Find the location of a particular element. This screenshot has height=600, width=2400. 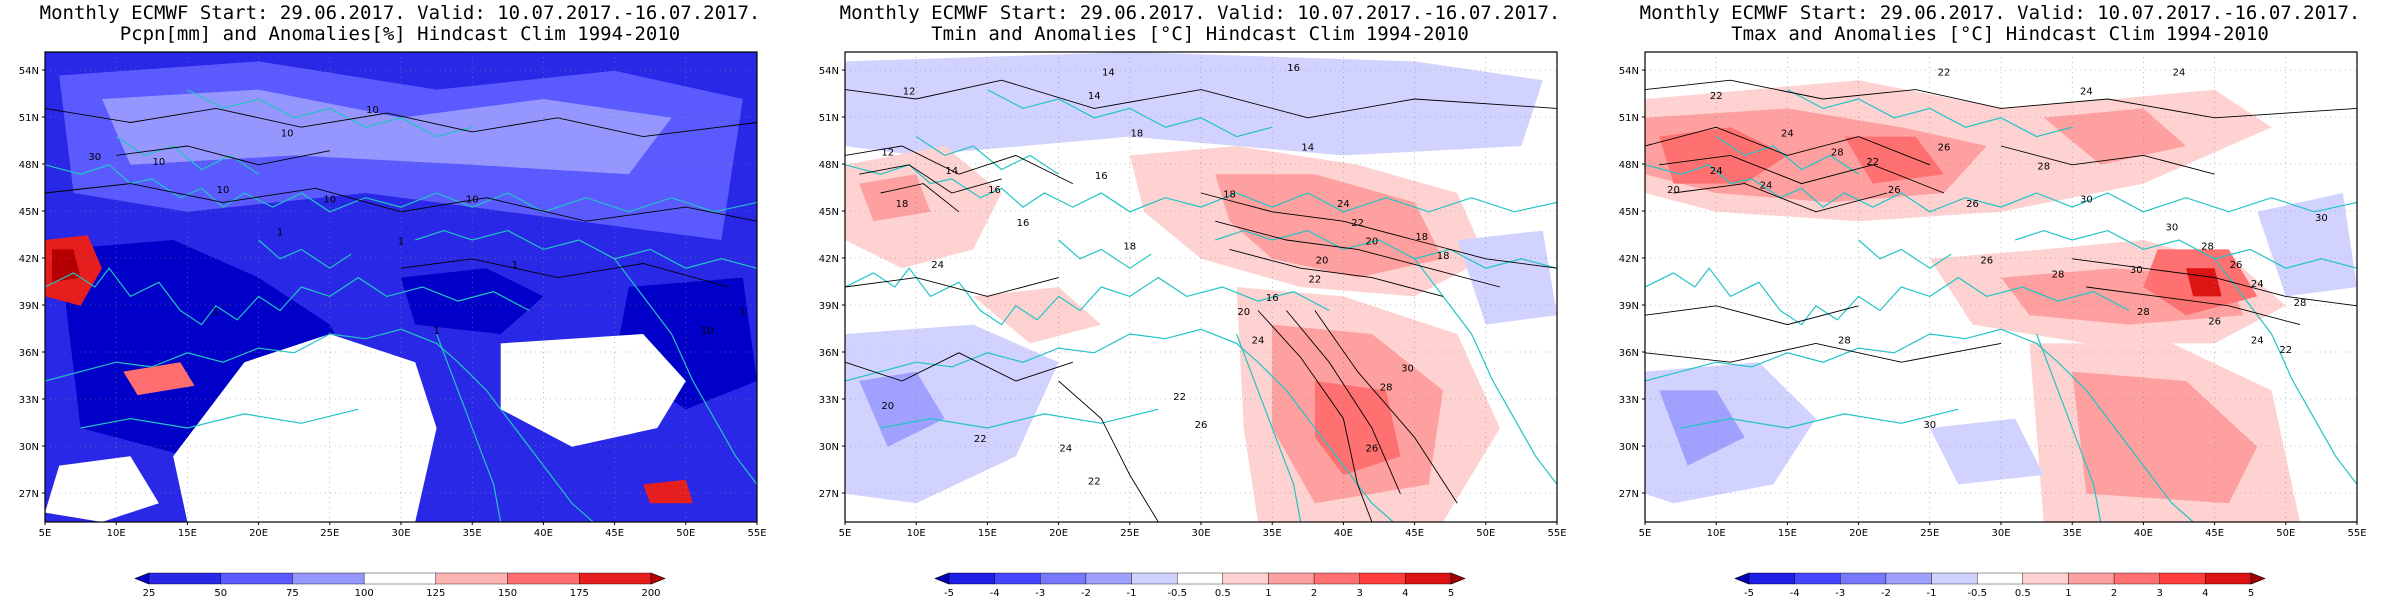

lat-label: 30N is located at coordinates (1629, 447).